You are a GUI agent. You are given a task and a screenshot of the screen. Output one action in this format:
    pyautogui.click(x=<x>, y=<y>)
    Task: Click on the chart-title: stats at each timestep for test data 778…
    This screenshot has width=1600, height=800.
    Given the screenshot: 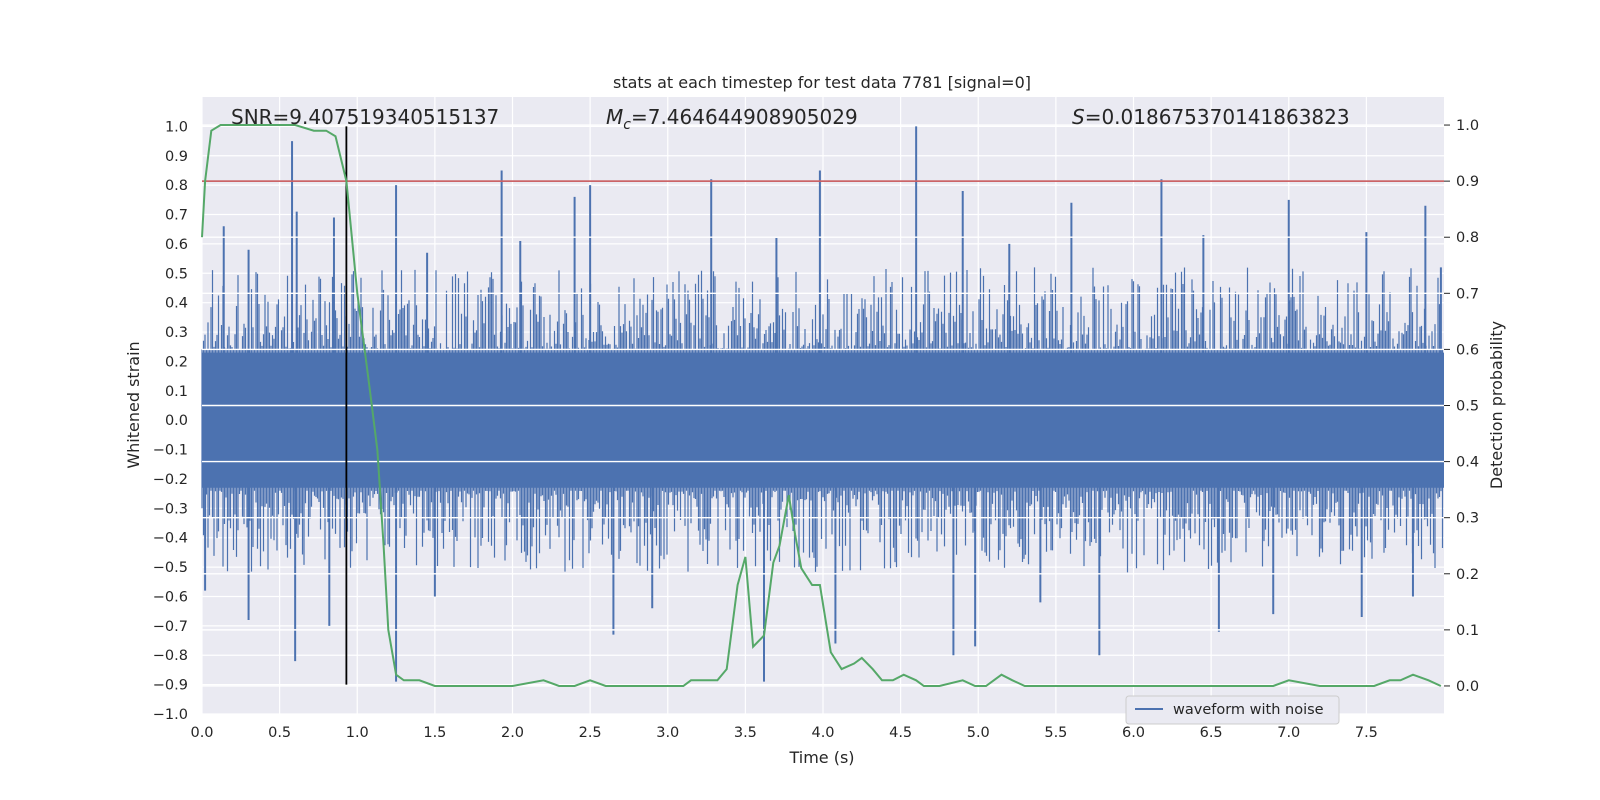 What is the action you would take?
    pyautogui.click(x=822, y=82)
    